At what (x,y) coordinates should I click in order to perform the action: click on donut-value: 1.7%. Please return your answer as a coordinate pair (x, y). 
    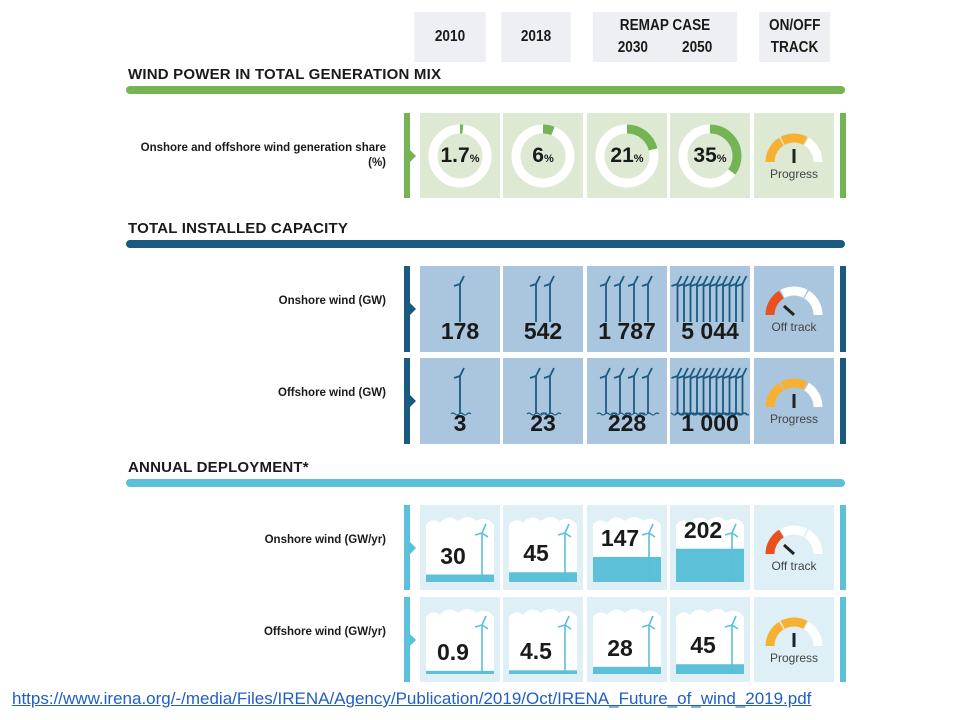
    Looking at the image, I should click on (460, 156).